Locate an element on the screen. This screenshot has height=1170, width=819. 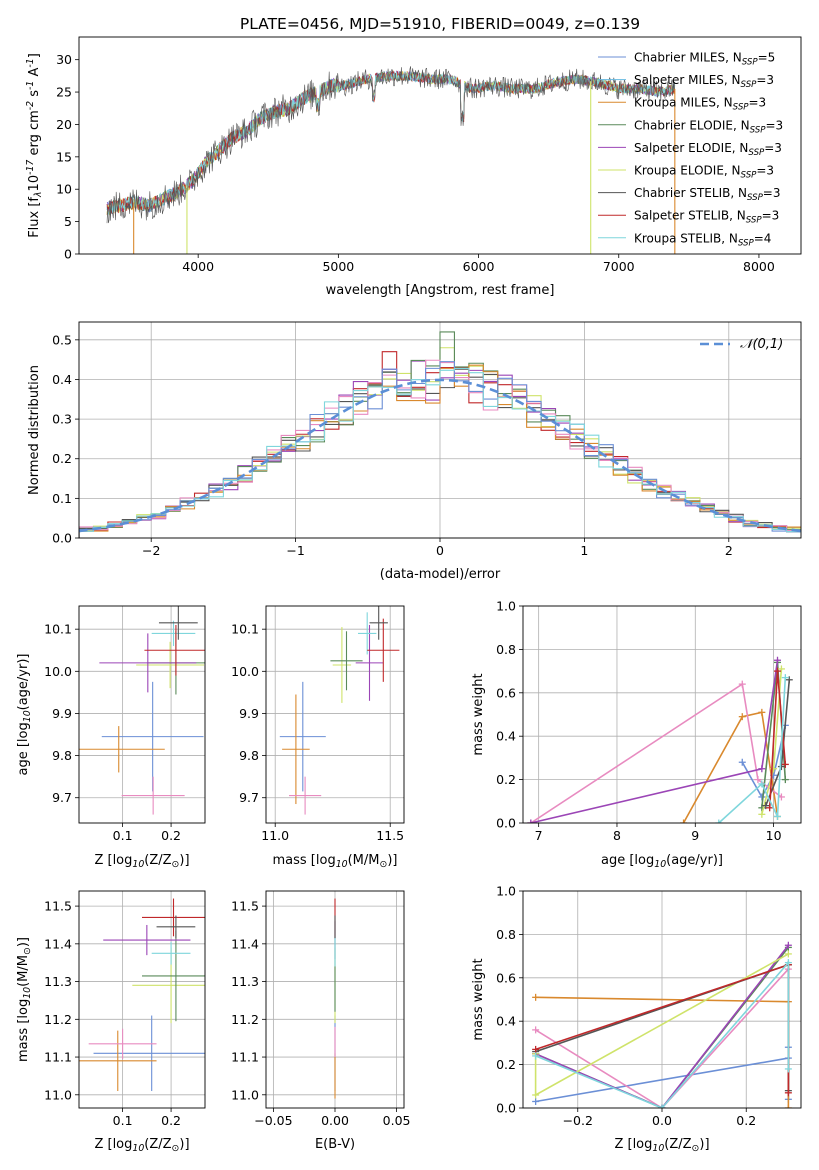
y-tick-label: 11.3 is located at coordinates (58, 981).